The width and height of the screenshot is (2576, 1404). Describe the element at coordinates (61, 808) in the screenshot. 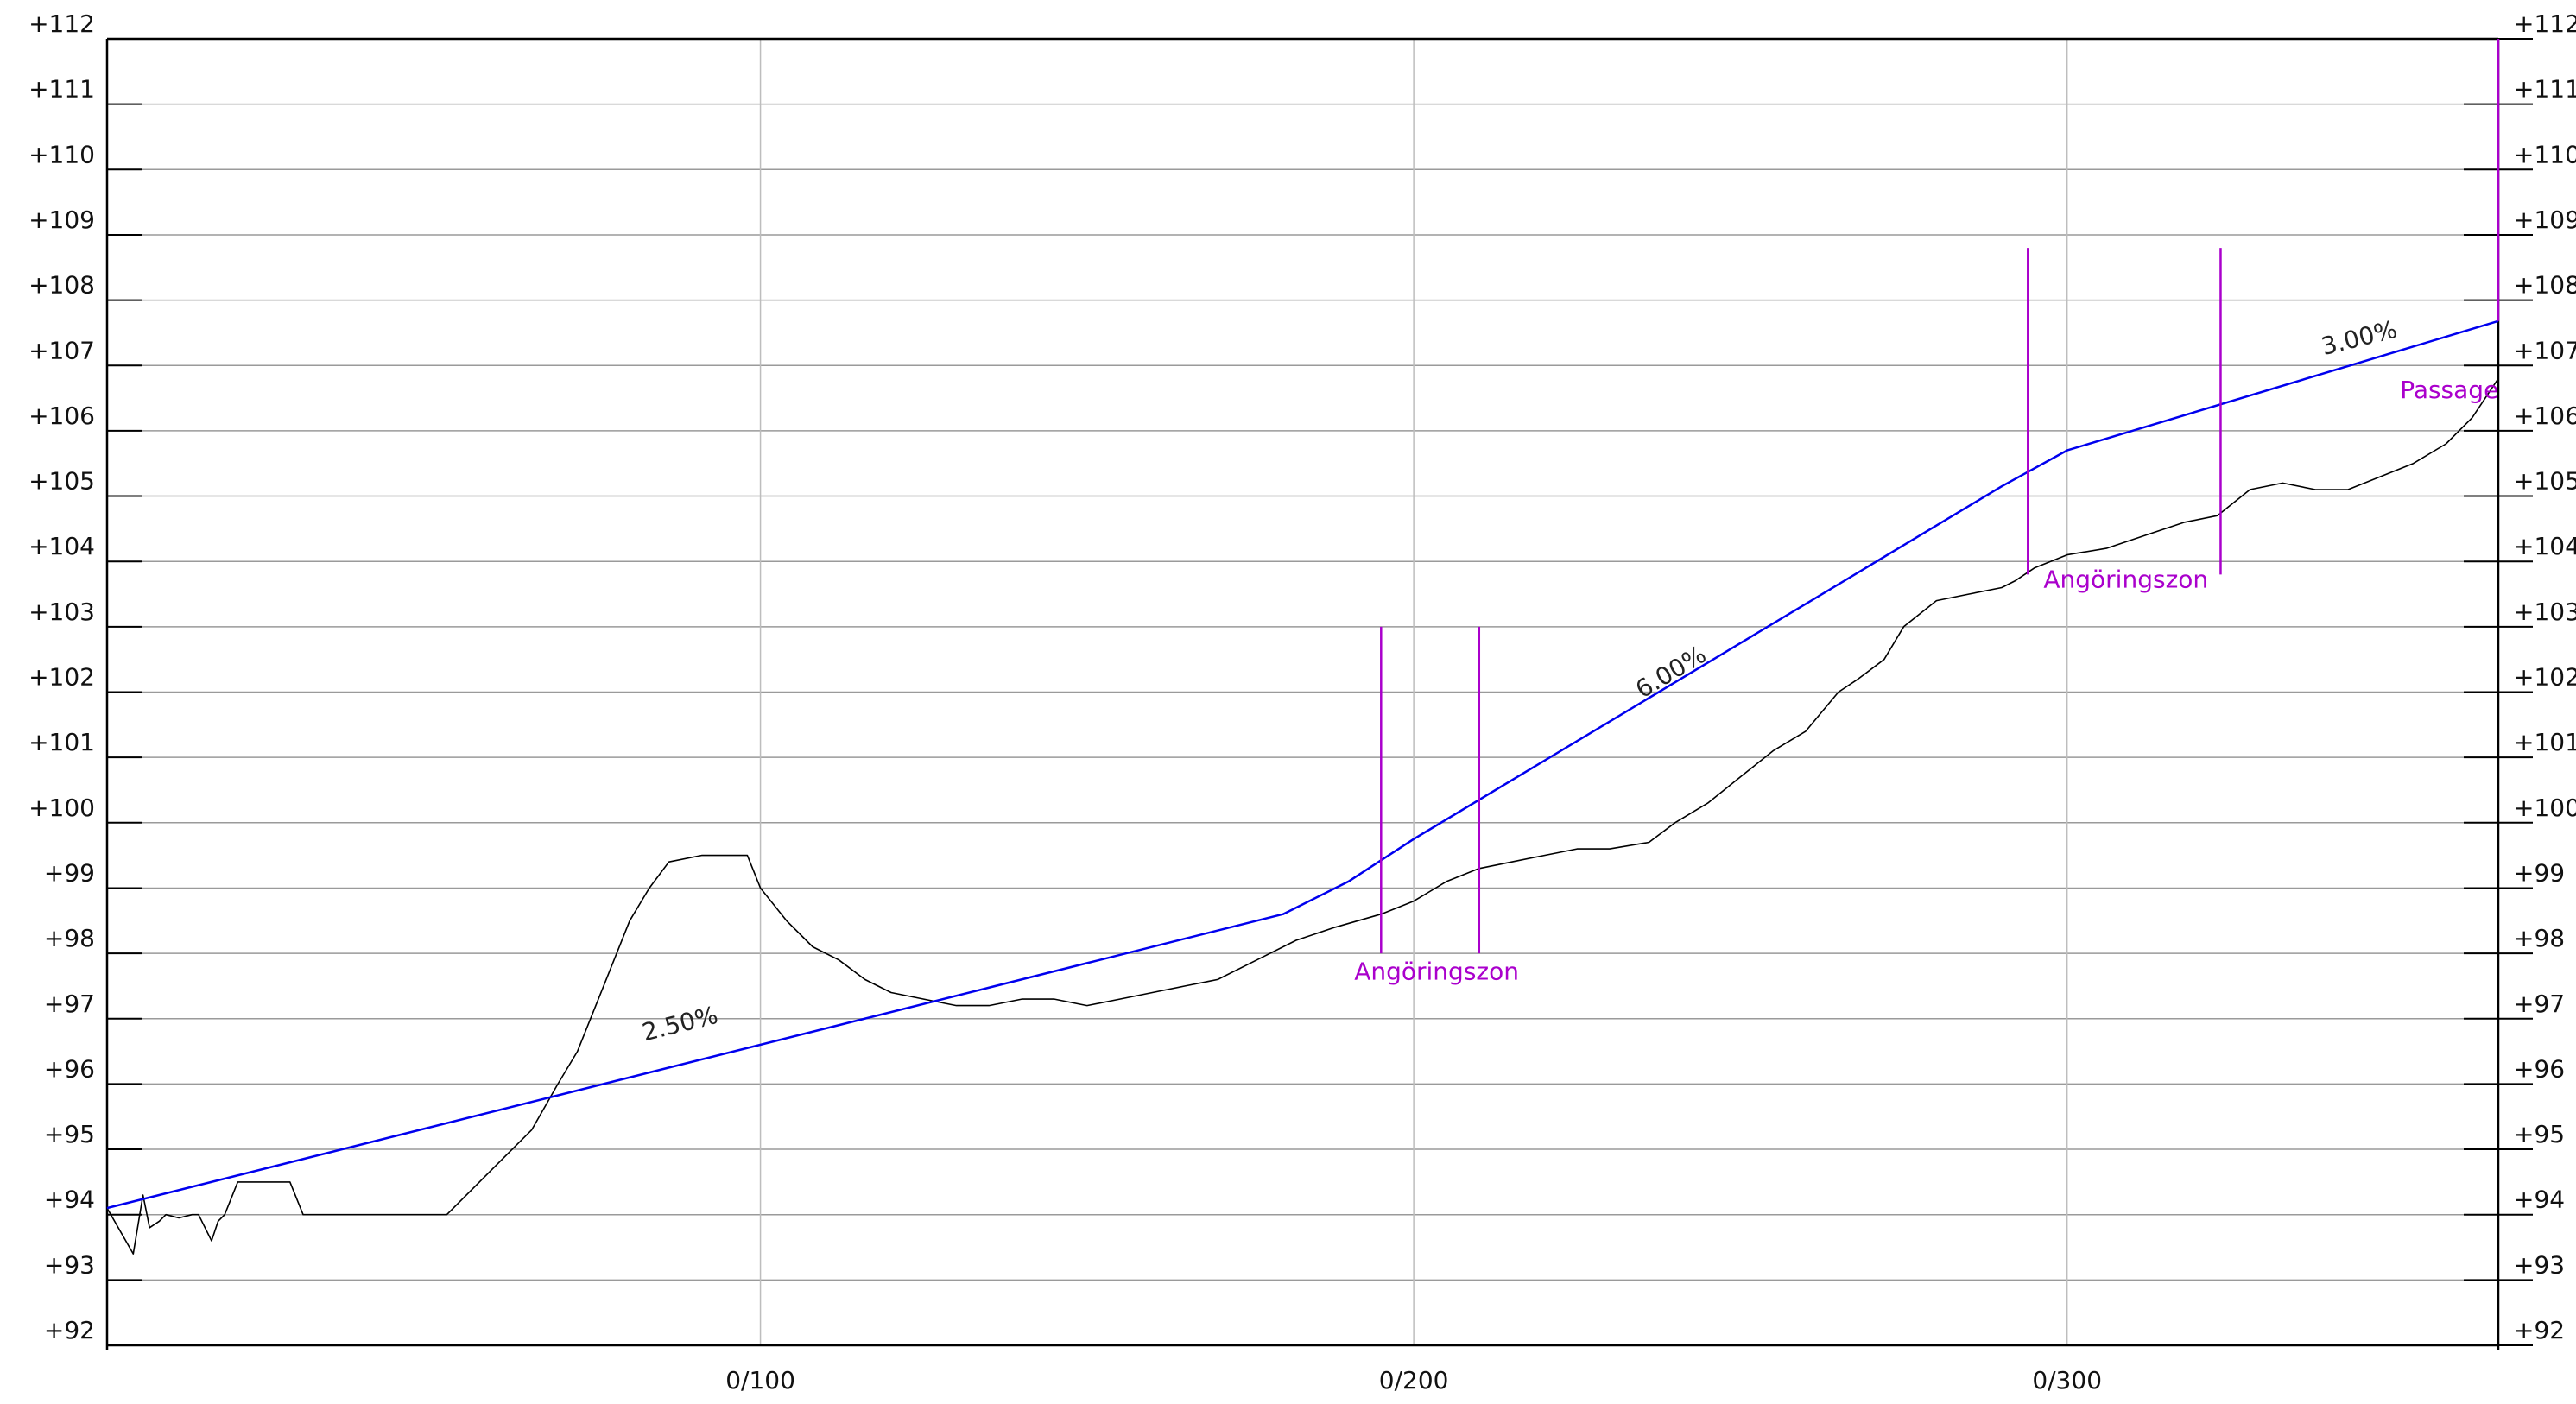

I see `y-tick-label-left: +100` at that location.